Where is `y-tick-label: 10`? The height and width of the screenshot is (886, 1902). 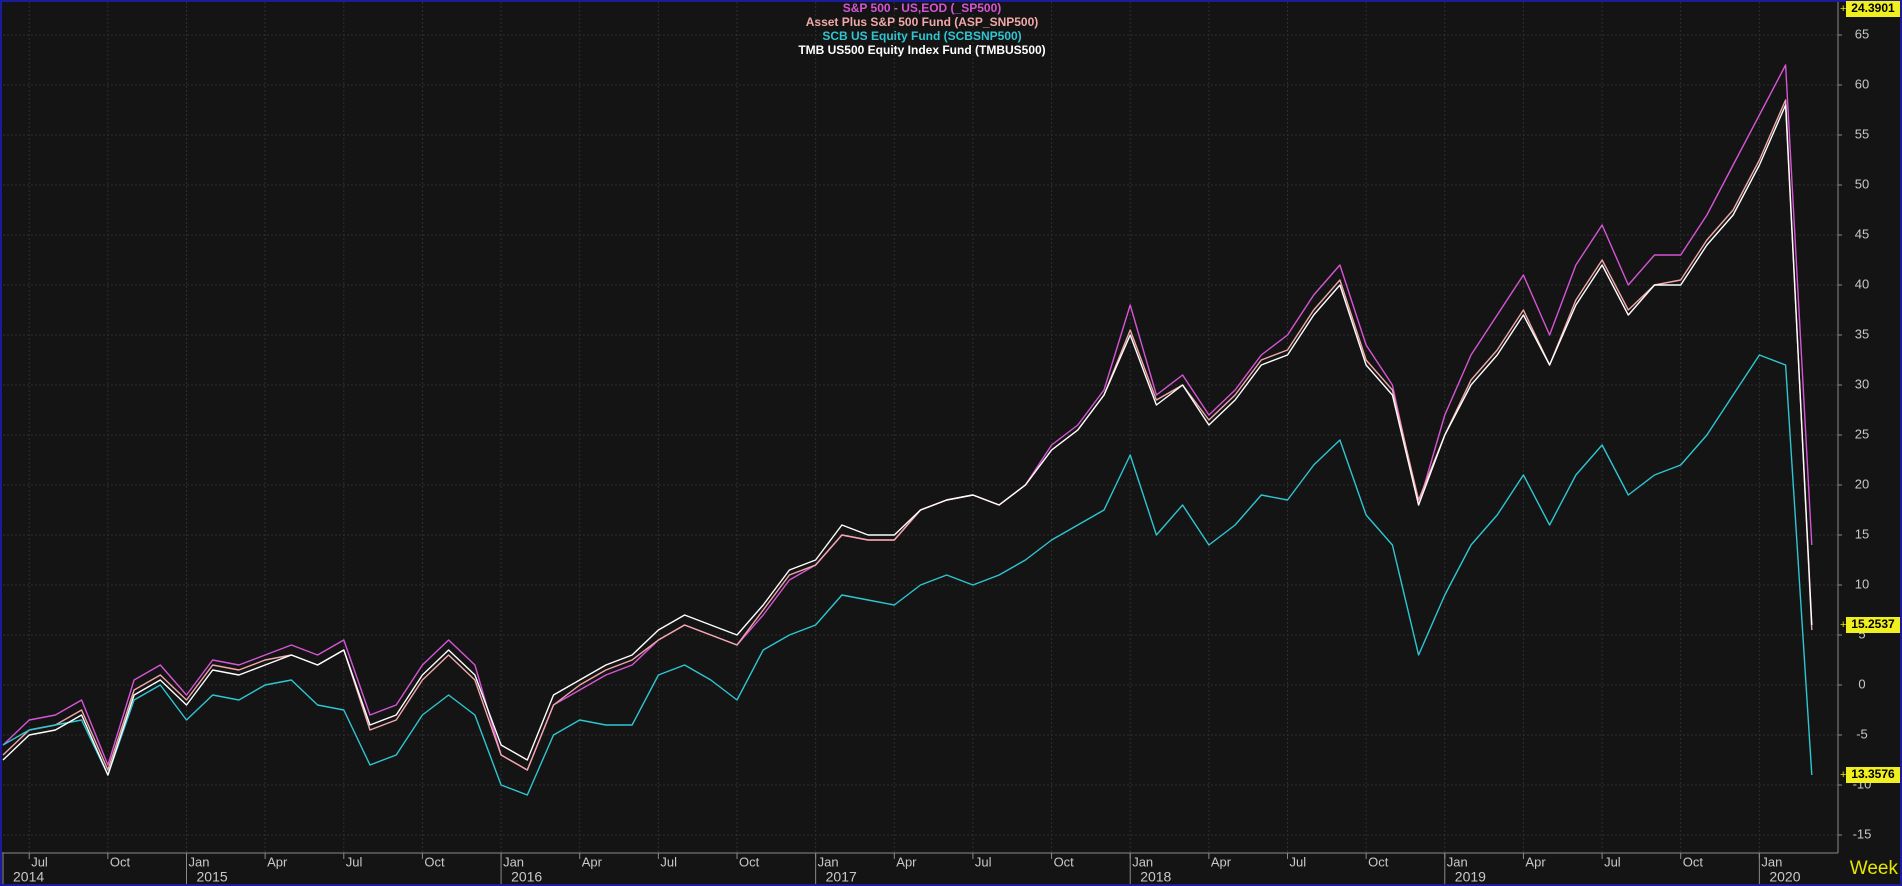
y-tick-label: 10 is located at coordinates (1862, 583).